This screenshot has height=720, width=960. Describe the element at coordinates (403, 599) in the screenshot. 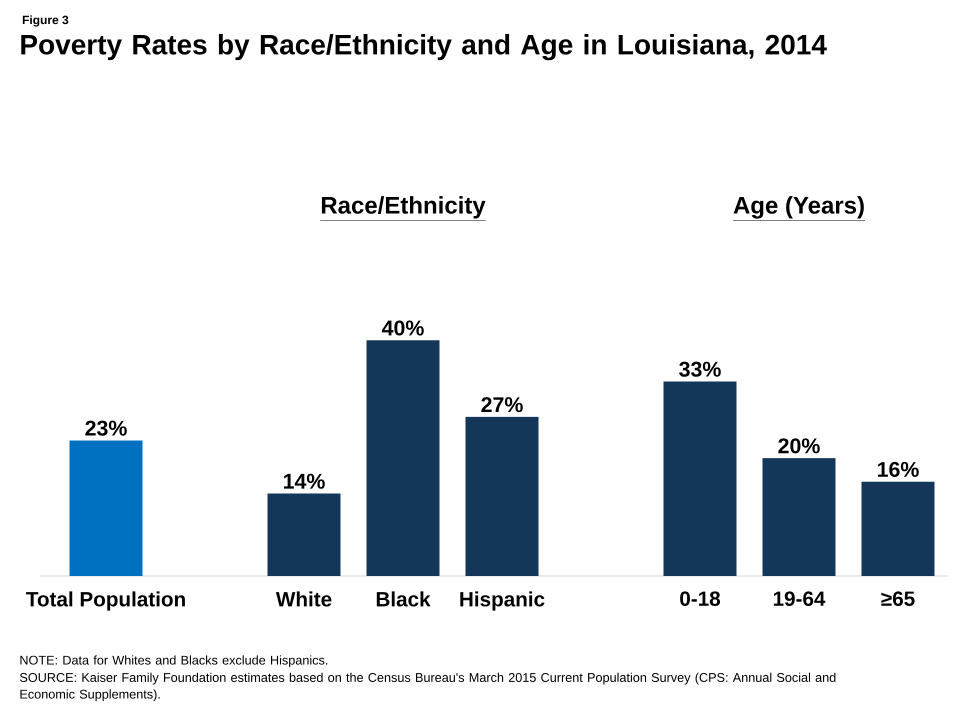

I see `x-tick-label: Black` at that location.